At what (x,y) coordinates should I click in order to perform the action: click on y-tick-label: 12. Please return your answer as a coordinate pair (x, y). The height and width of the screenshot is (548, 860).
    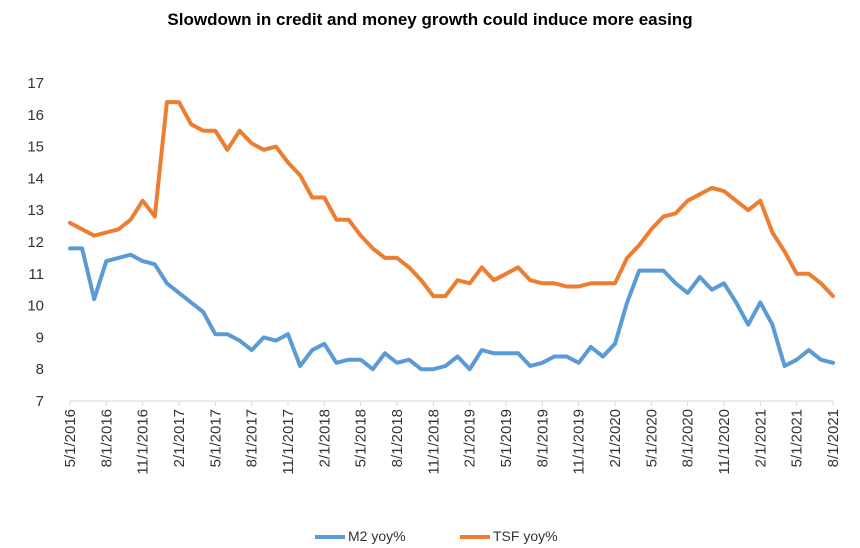
    Looking at the image, I should click on (35, 242).